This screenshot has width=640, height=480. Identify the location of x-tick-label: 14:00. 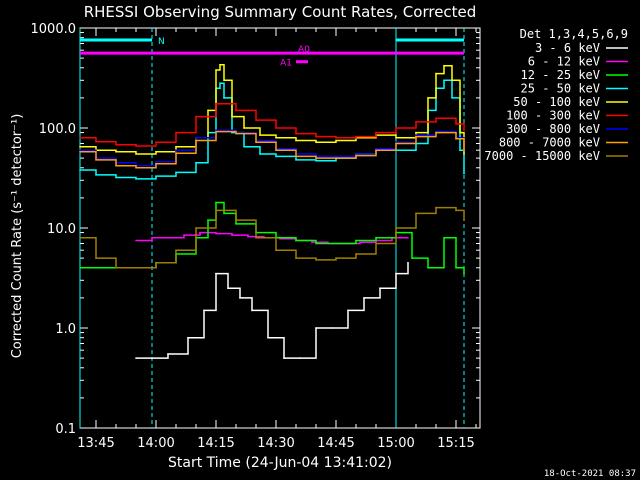
(155, 443).